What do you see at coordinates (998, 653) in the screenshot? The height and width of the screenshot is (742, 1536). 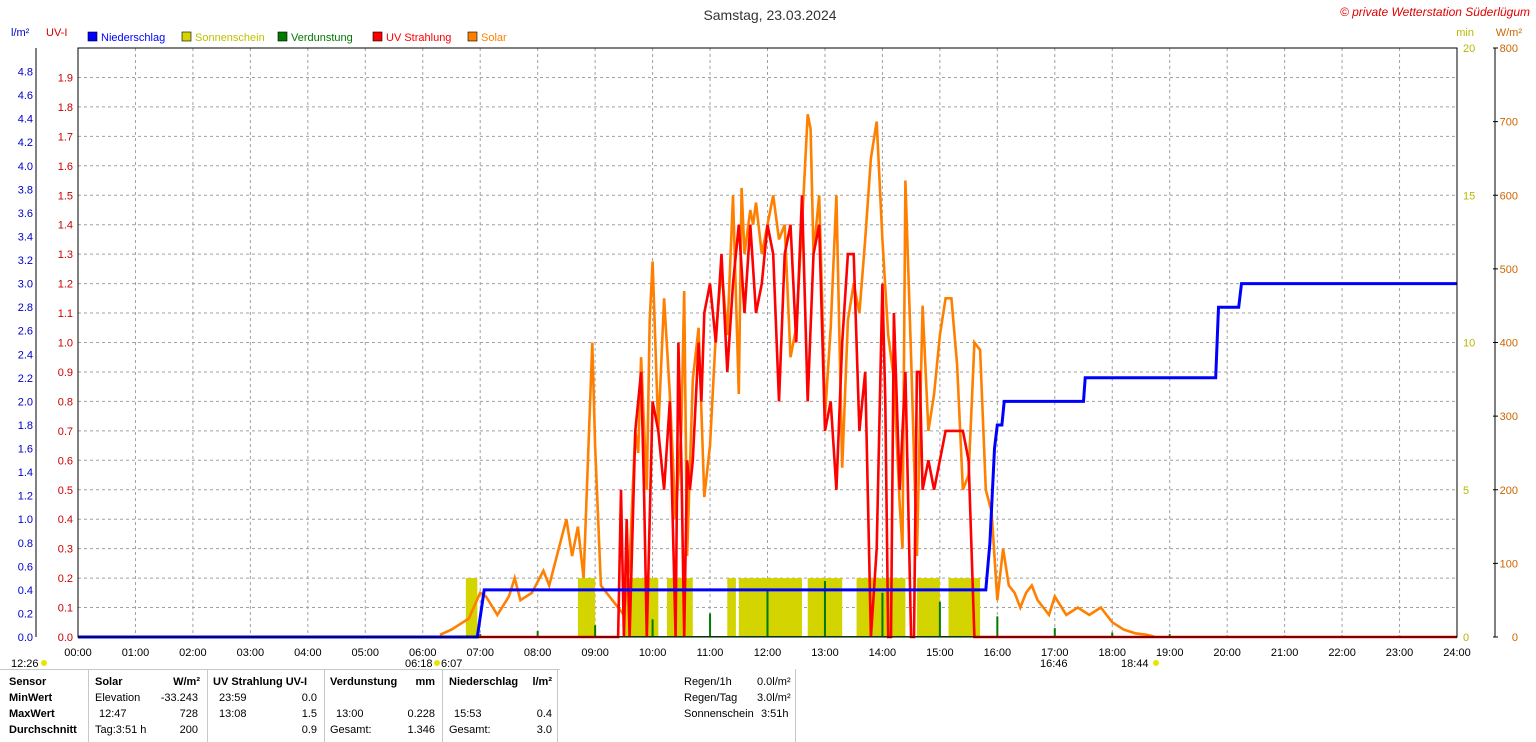 I see `x-tick-label: 16:00` at bounding box center [998, 653].